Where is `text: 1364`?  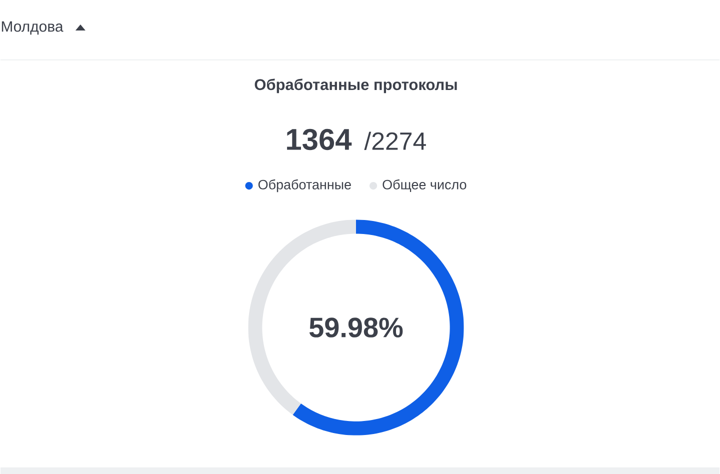
text: 1364 is located at coordinates (319, 139).